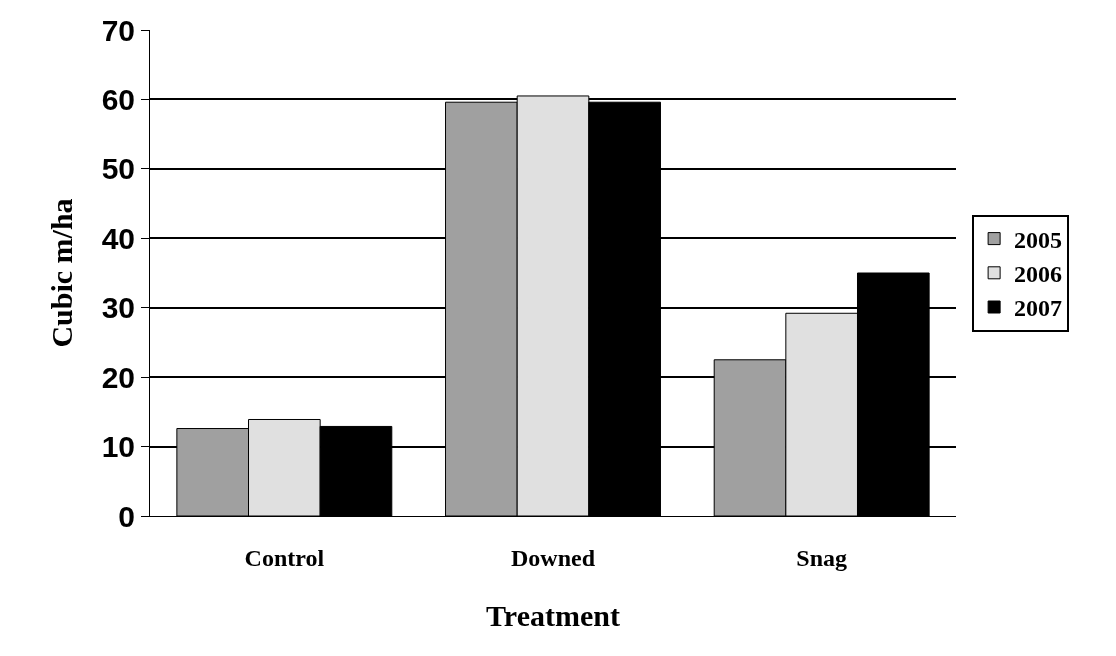 This screenshot has height=656, width=1116. I want to click on x-tick-label: Downed, so click(553, 557).